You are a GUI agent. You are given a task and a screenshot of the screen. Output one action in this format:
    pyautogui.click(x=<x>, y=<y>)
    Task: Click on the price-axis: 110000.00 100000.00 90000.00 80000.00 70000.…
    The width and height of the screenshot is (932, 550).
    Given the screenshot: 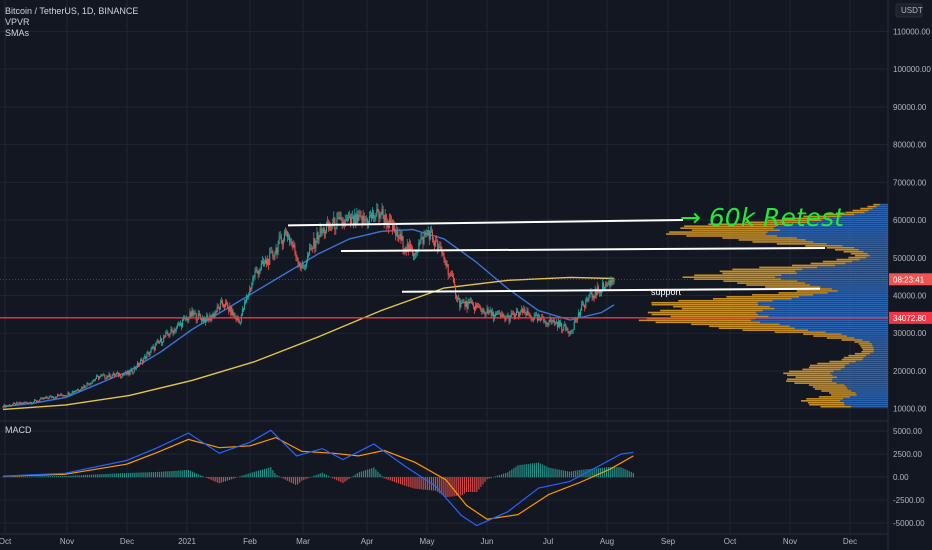 What is the action you would take?
    pyautogui.click(x=912, y=277)
    